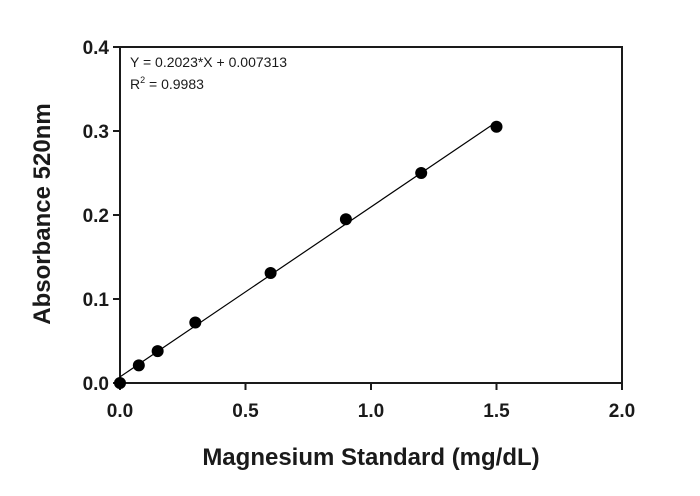 The image size is (700, 496). What do you see at coordinates (245, 411) in the screenshot?
I see `x-tick-label: 0.5` at bounding box center [245, 411].